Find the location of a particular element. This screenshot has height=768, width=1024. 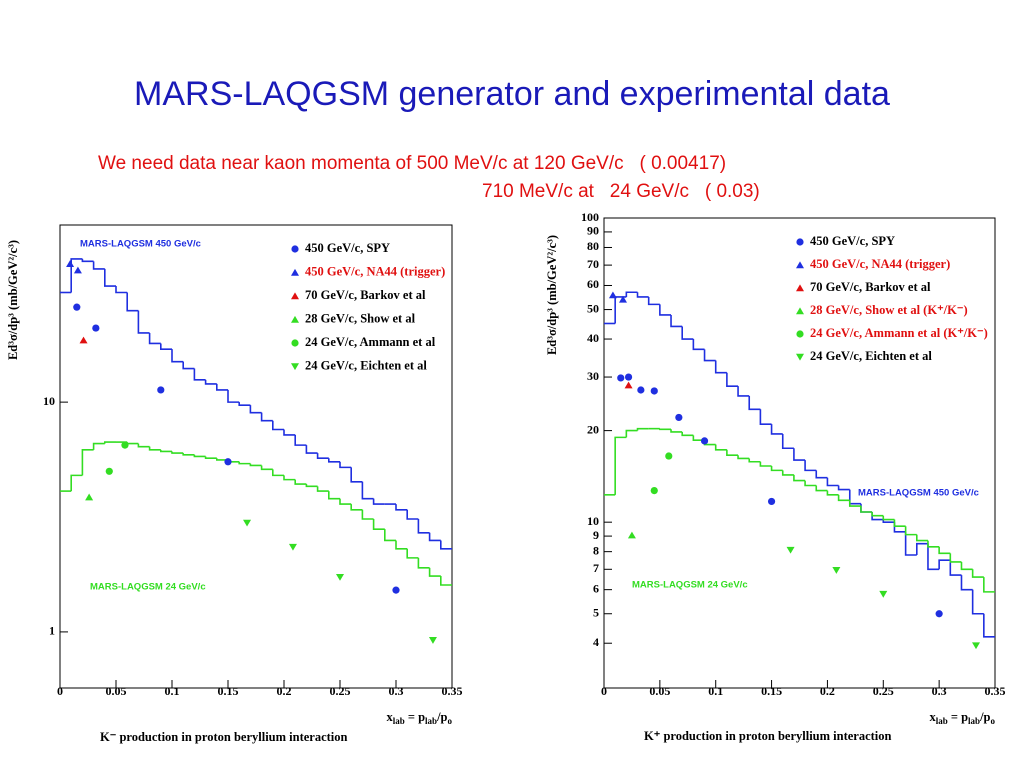

x-tick-label: 0.15 is located at coordinates (228, 691).